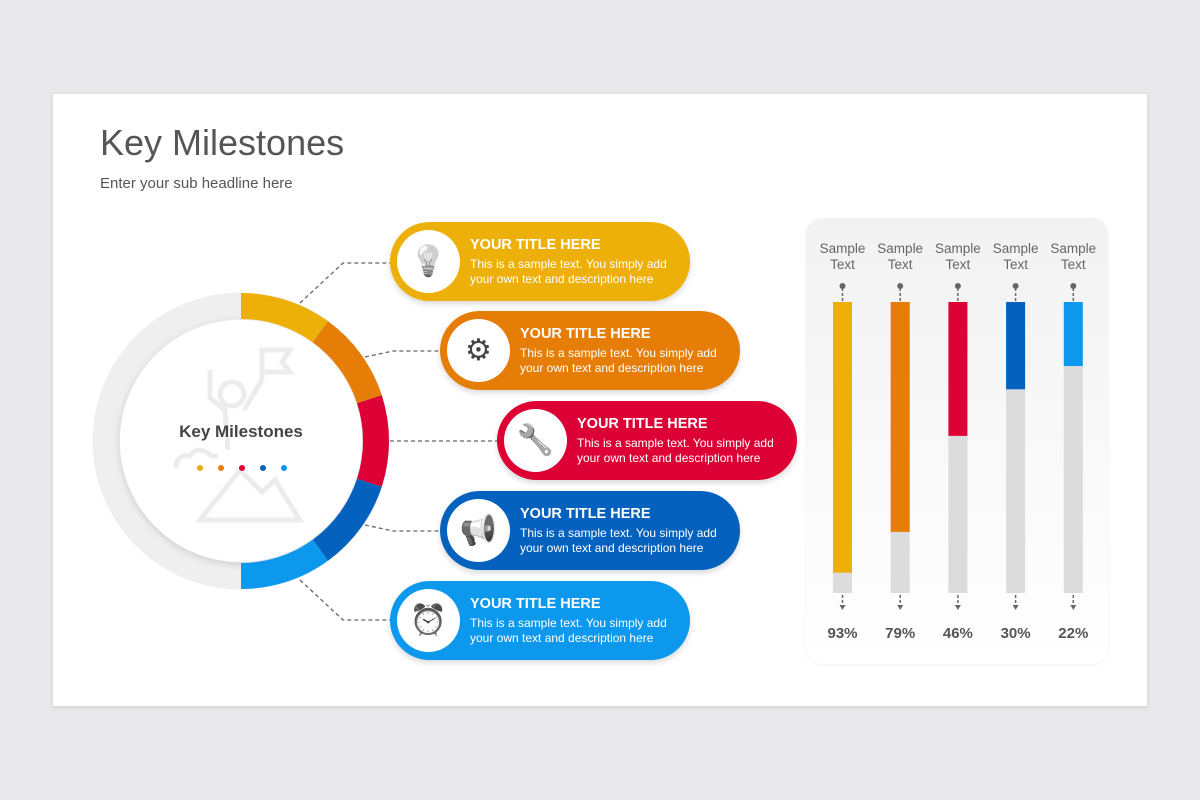 The width and height of the screenshot is (1200, 800). Describe the element at coordinates (1015, 633) in the screenshot. I see `bar-value-label: 30%` at that location.